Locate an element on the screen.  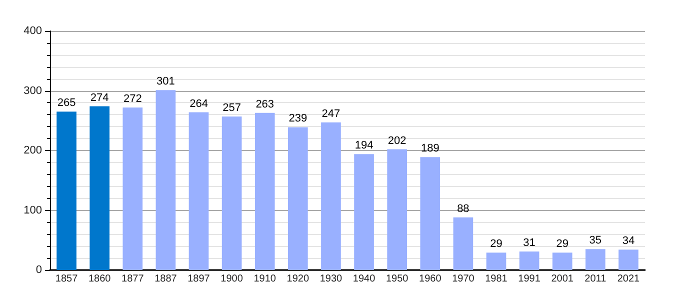
data-label: 247 is located at coordinates (331, 114).